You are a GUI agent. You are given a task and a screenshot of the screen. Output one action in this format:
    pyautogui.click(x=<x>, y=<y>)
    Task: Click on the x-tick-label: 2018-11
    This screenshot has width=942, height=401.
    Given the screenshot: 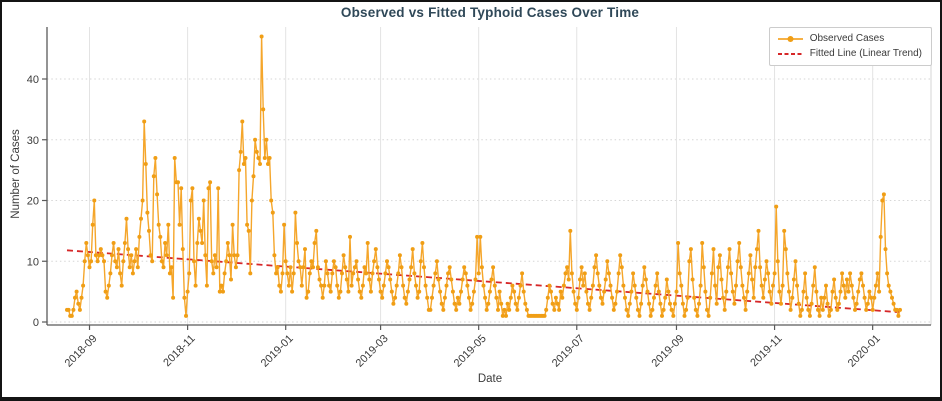 What is the action you would take?
    pyautogui.click(x=179, y=351)
    